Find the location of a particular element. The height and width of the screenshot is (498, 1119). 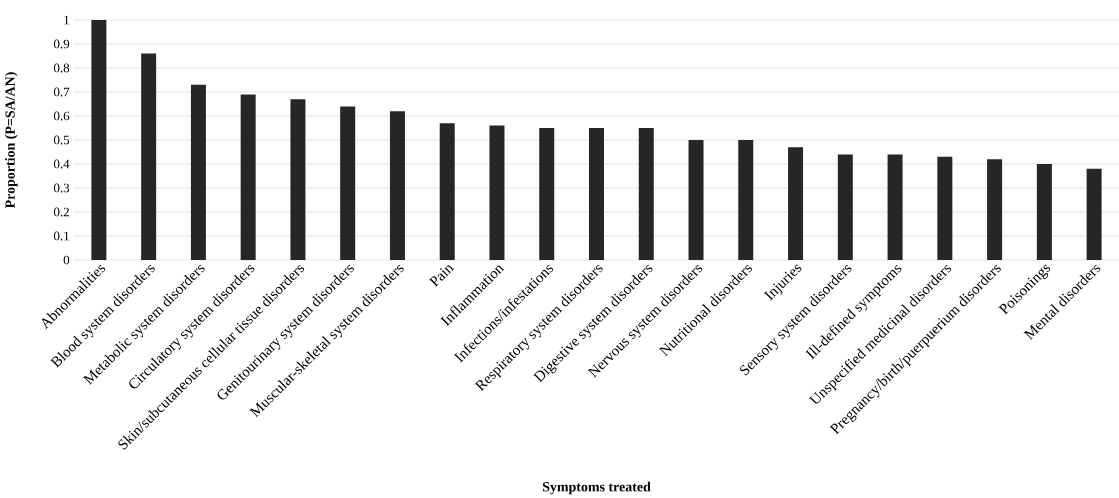

y-tick-label: 0.3 is located at coordinates (61, 188).